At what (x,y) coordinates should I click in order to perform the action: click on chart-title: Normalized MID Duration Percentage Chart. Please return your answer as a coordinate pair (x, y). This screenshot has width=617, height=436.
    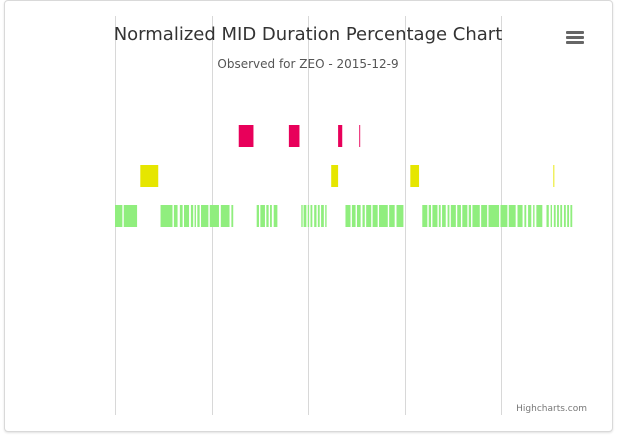
    Looking at the image, I should click on (308, 34).